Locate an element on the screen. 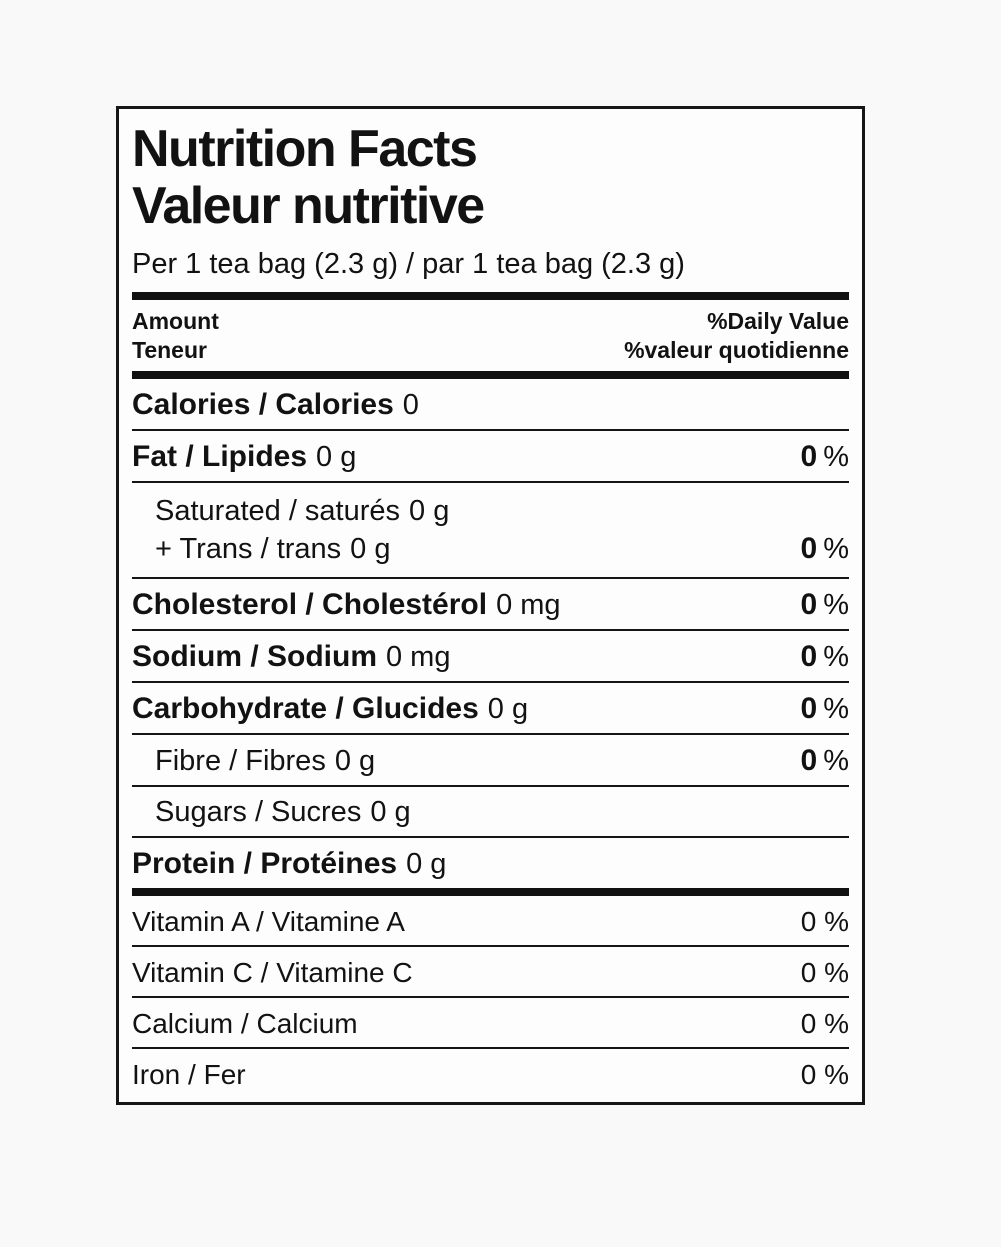  amount-header-en: Amount is located at coordinates (175, 321).